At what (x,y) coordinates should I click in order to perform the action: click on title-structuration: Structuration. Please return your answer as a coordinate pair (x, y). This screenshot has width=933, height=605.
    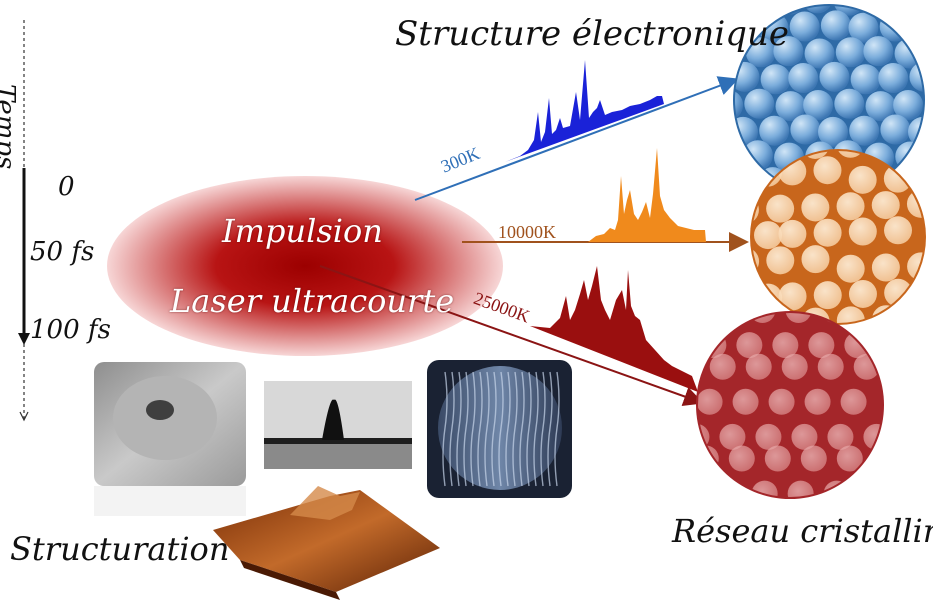
    Looking at the image, I should click on (120, 549).